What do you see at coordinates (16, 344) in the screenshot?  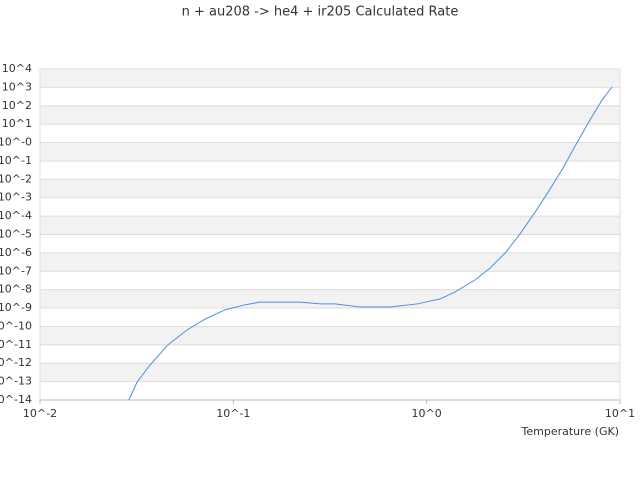 I see `y-tick-label: 10^-11` at bounding box center [16, 344].